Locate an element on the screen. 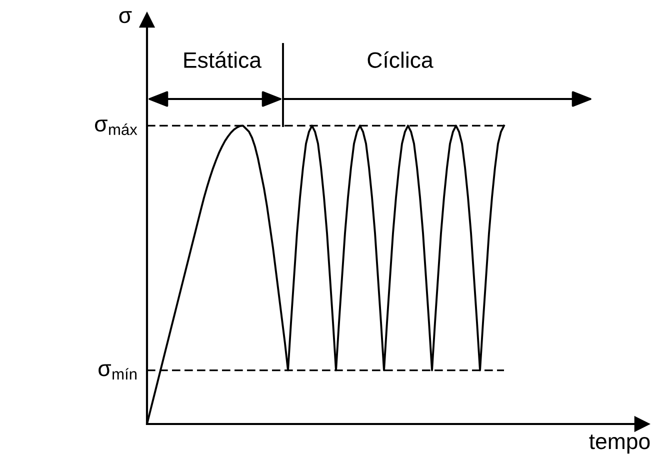 This screenshot has height=460, width=672. text: Cíclica is located at coordinates (401, 59).